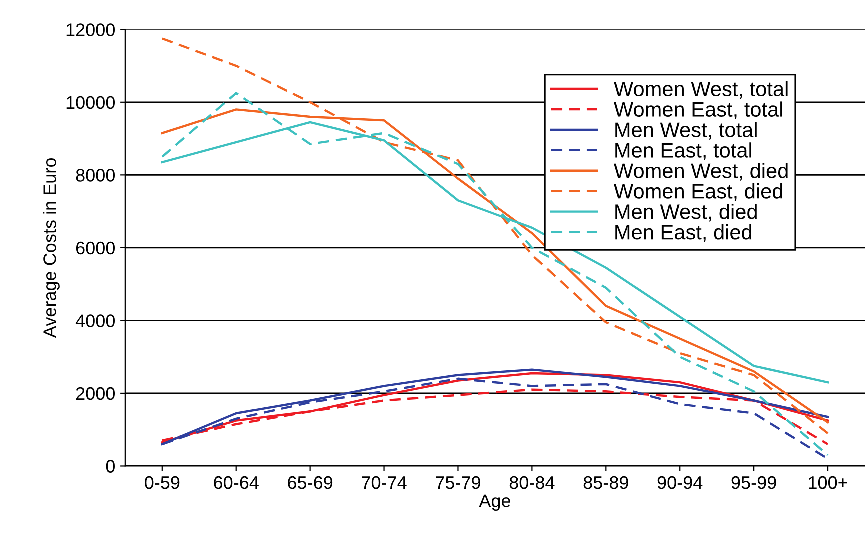  Describe the element at coordinates (698, 193) in the screenshot. I see `legend-label: Women East, died` at that location.